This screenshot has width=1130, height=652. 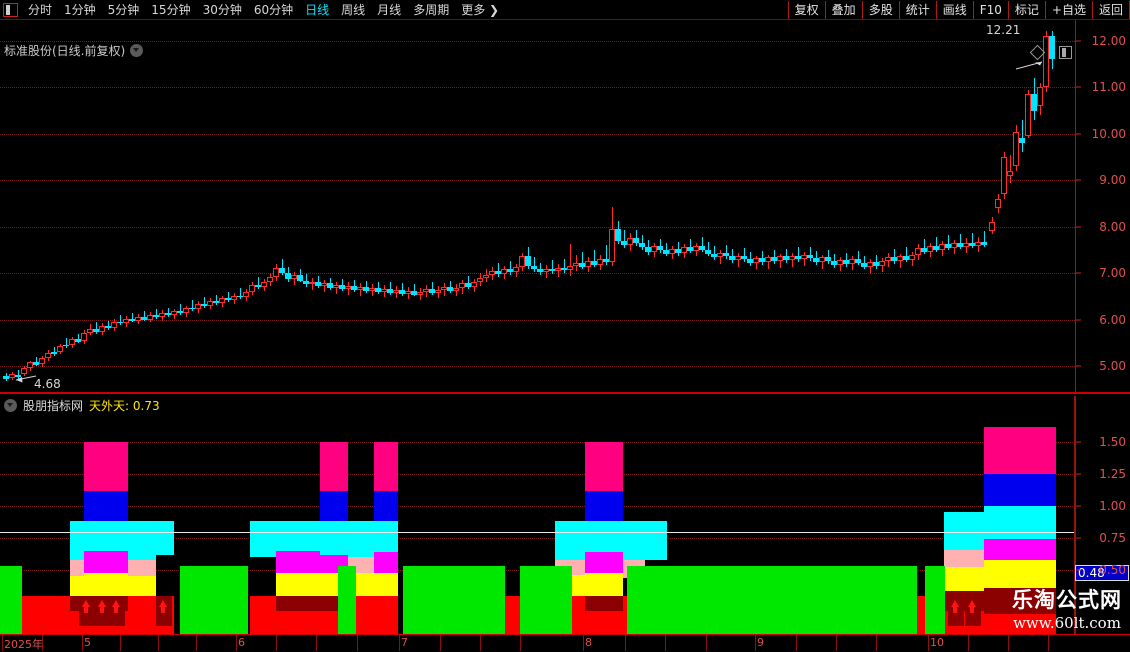 What do you see at coordinates (80, 9) in the screenshot?
I see `period-1: 1分钟` at bounding box center [80, 9].